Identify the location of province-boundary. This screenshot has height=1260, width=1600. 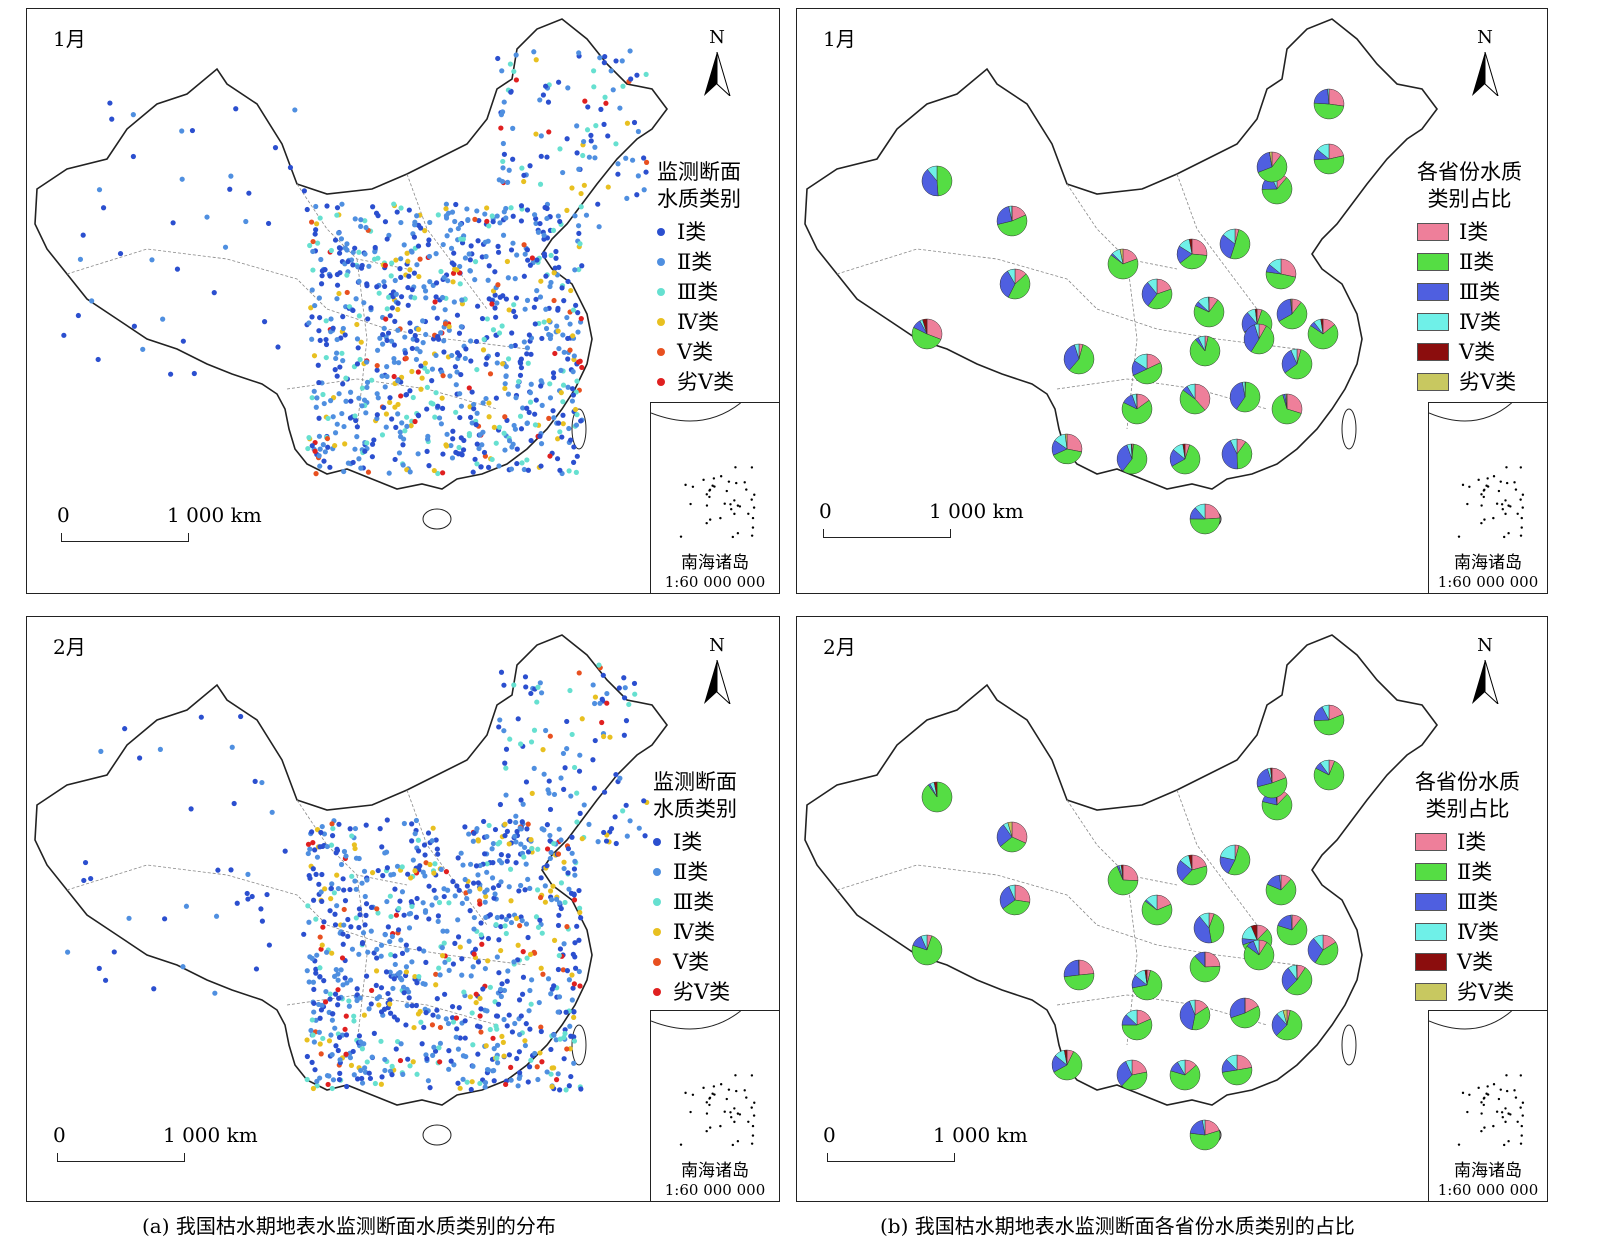
(1122, 226).